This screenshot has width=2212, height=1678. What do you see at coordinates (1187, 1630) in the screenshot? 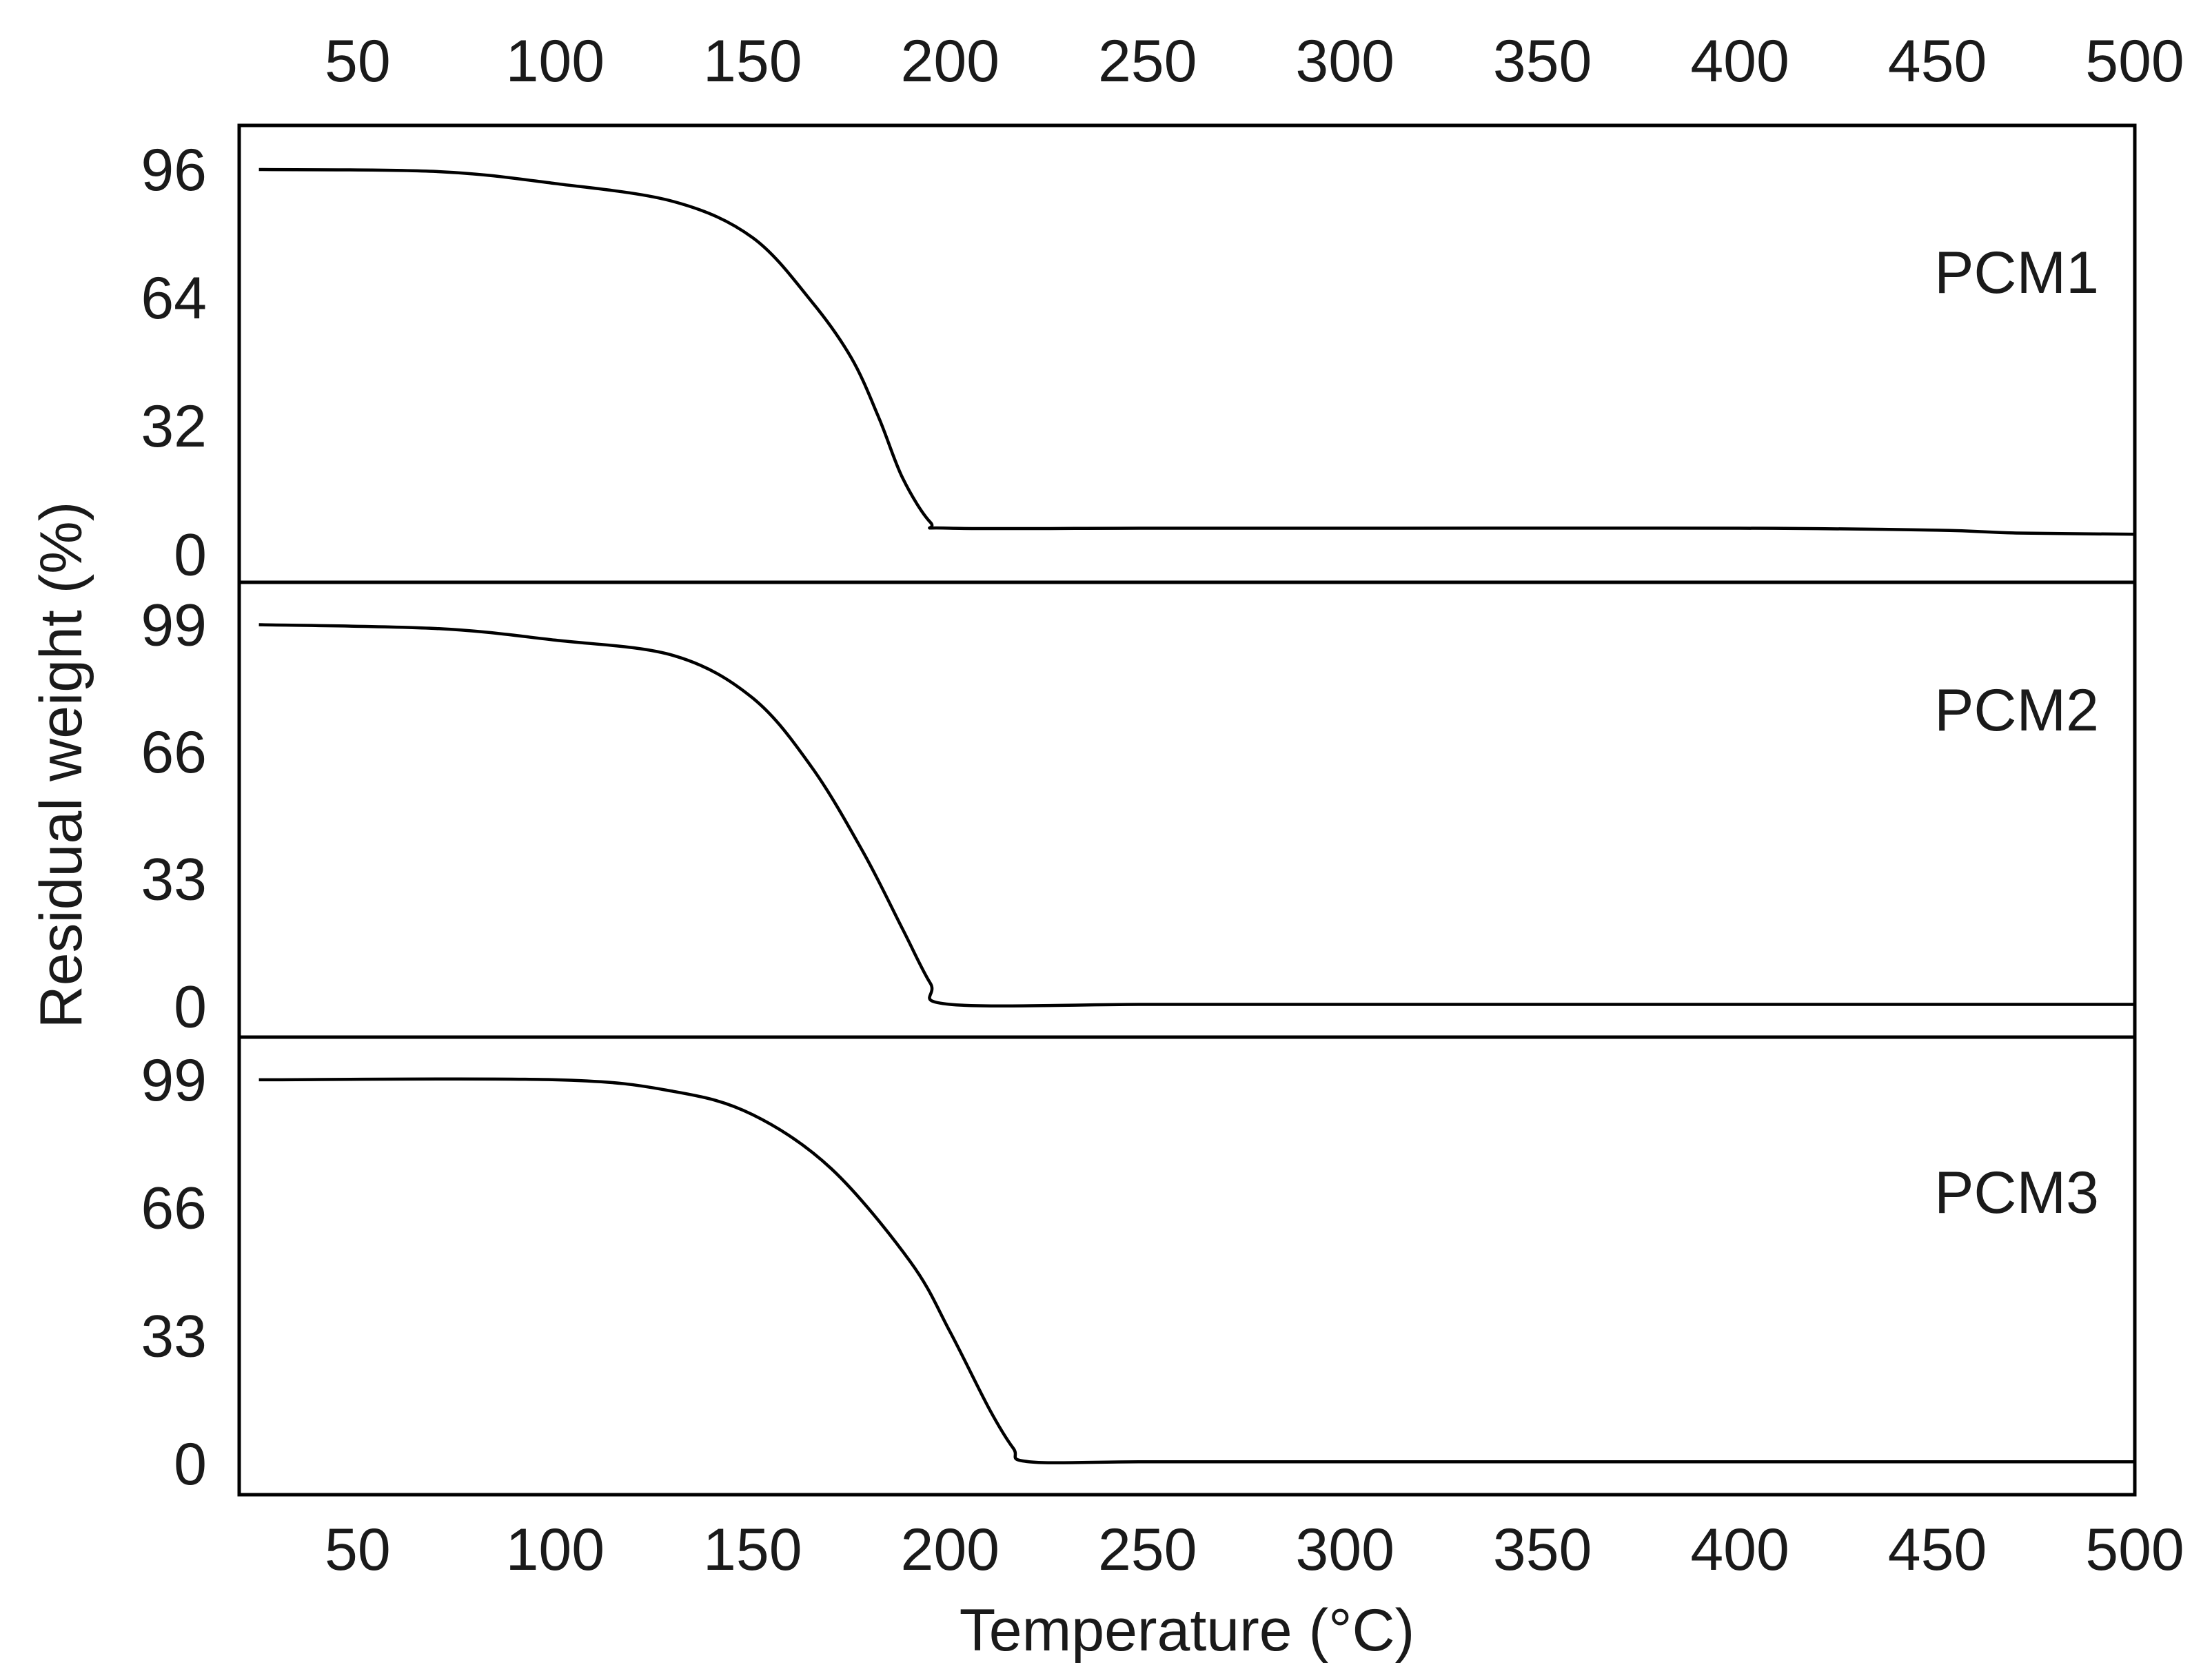
I see `x-axis-title: Temperature (°C)` at bounding box center [1187, 1630].